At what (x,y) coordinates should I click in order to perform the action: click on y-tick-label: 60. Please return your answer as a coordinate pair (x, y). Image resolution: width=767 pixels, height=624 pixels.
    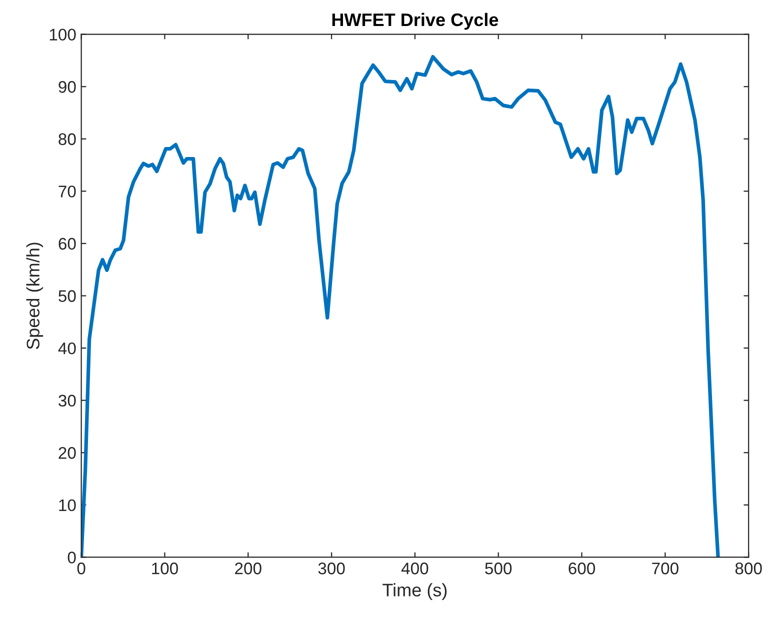
    Looking at the image, I should click on (67, 244).